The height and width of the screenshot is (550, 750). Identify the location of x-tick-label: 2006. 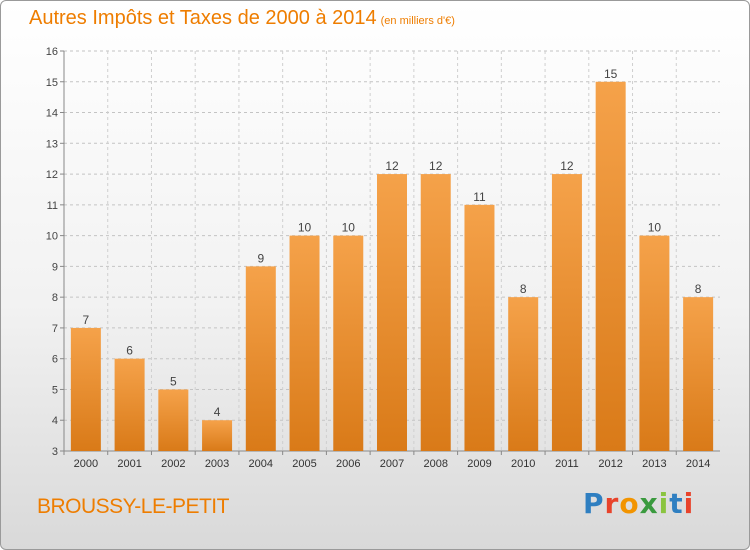
(348, 464).